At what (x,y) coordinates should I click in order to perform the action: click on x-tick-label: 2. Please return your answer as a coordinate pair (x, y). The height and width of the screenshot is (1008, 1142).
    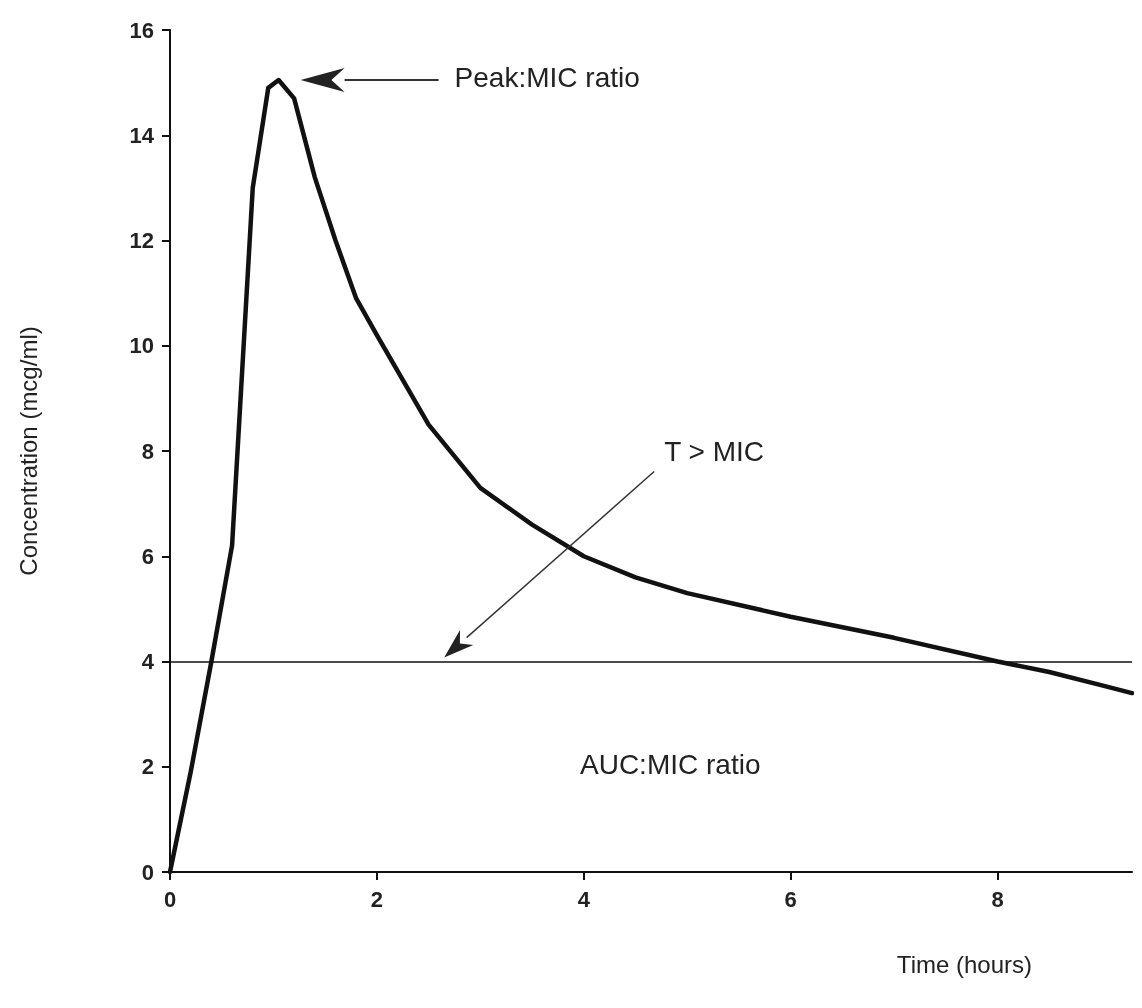
    Looking at the image, I should click on (377, 899).